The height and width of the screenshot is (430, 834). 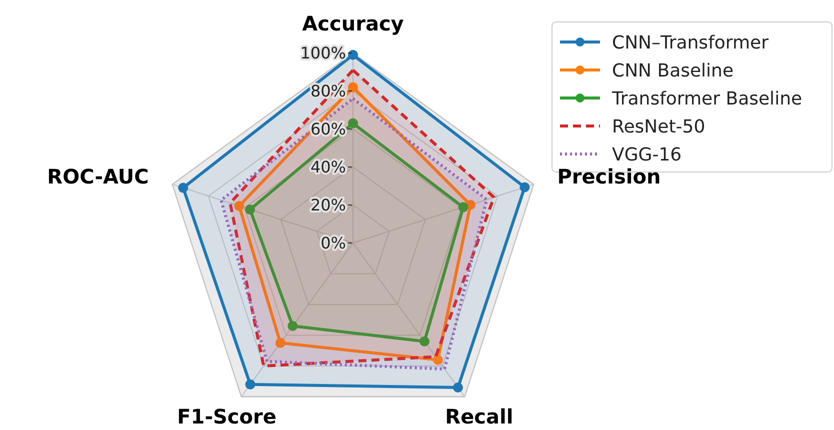 I want to click on spoke-label: Precision, so click(x=609, y=176).